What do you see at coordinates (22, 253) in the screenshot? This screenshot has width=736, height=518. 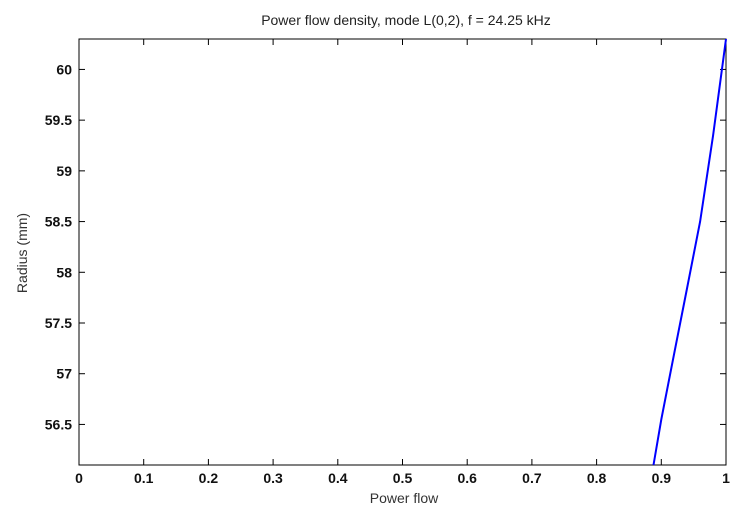 I see `y-axis-label: Radius (mm)` at bounding box center [22, 253].